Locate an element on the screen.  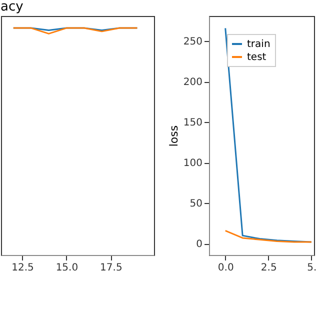
legend-label: test is located at coordinates (256, 57).